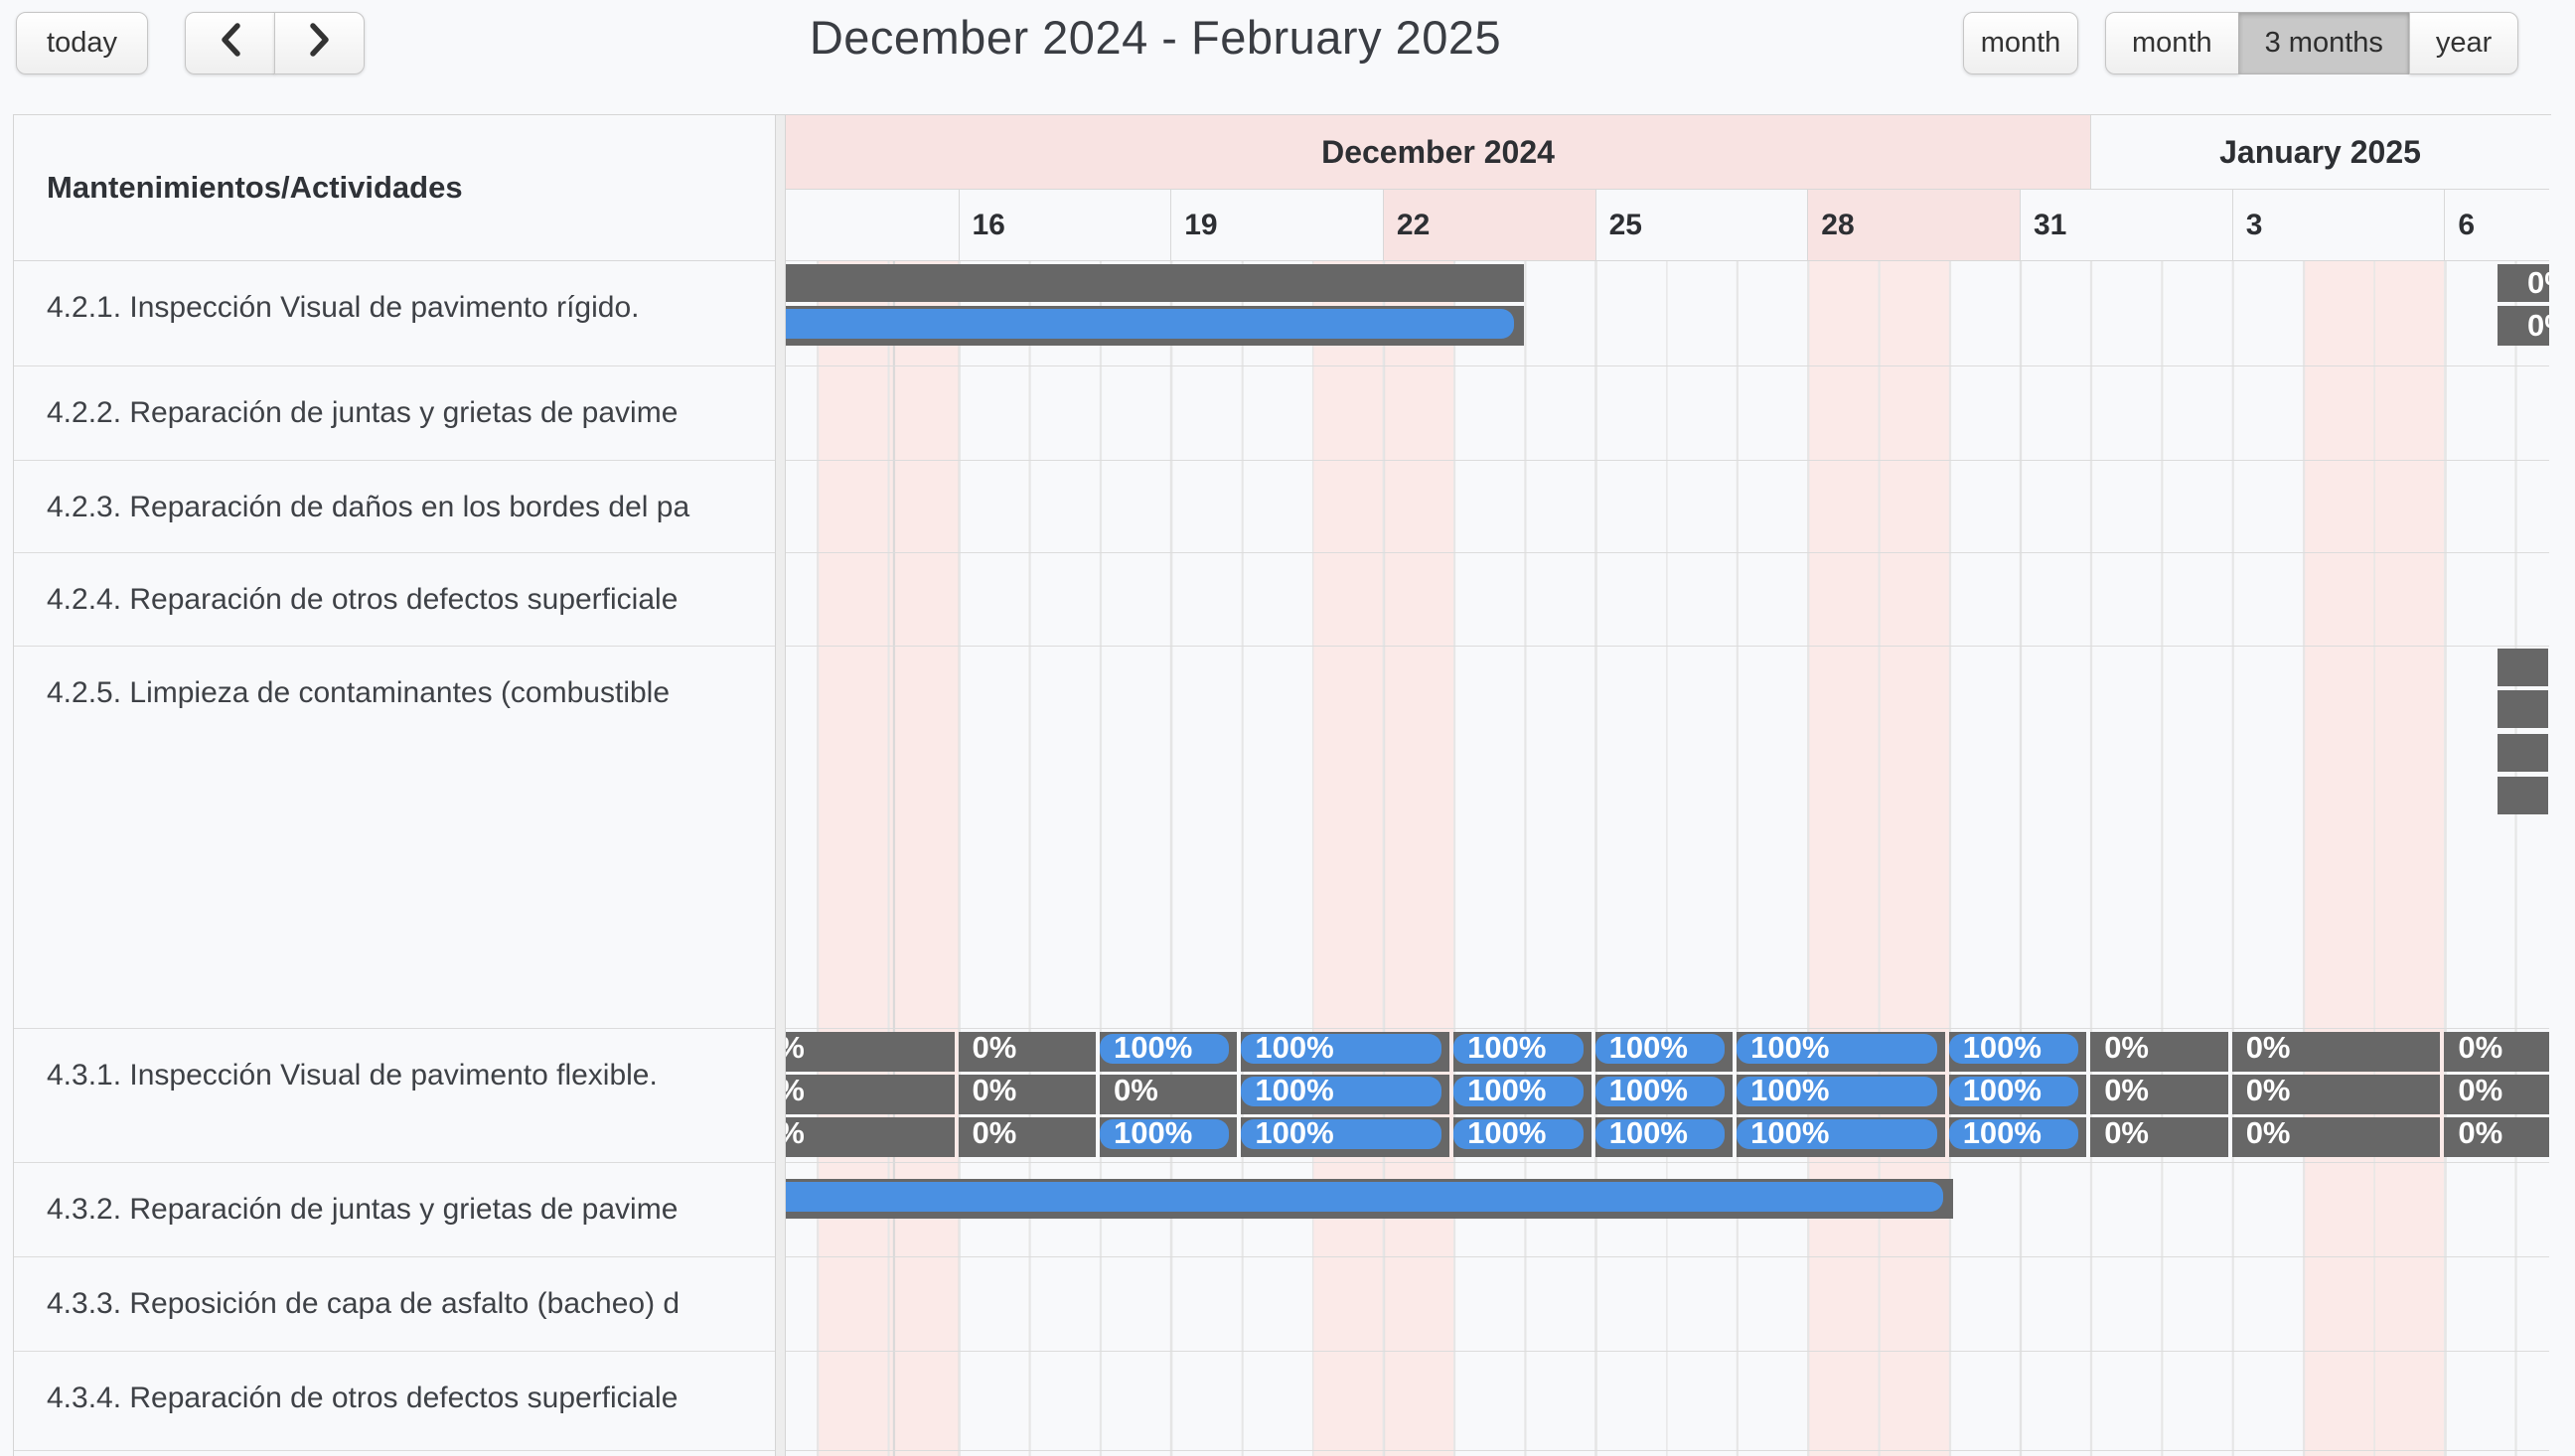  What do you see at coordinates (2497, 225) in the screenshot?
I see `timeline-day-cell: 6` at bounding box center [2497, 225].